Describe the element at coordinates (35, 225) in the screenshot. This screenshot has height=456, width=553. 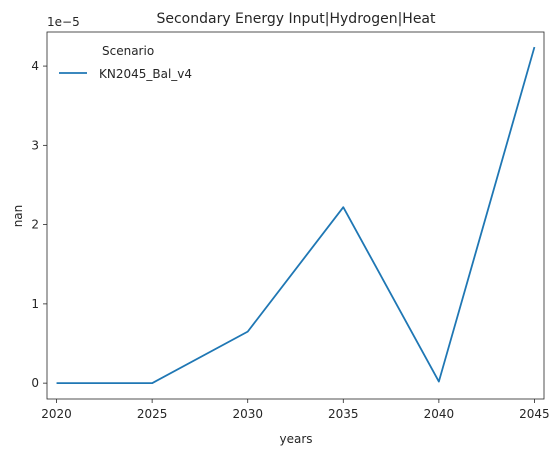
I see `y-tick-label: 2` at that location.